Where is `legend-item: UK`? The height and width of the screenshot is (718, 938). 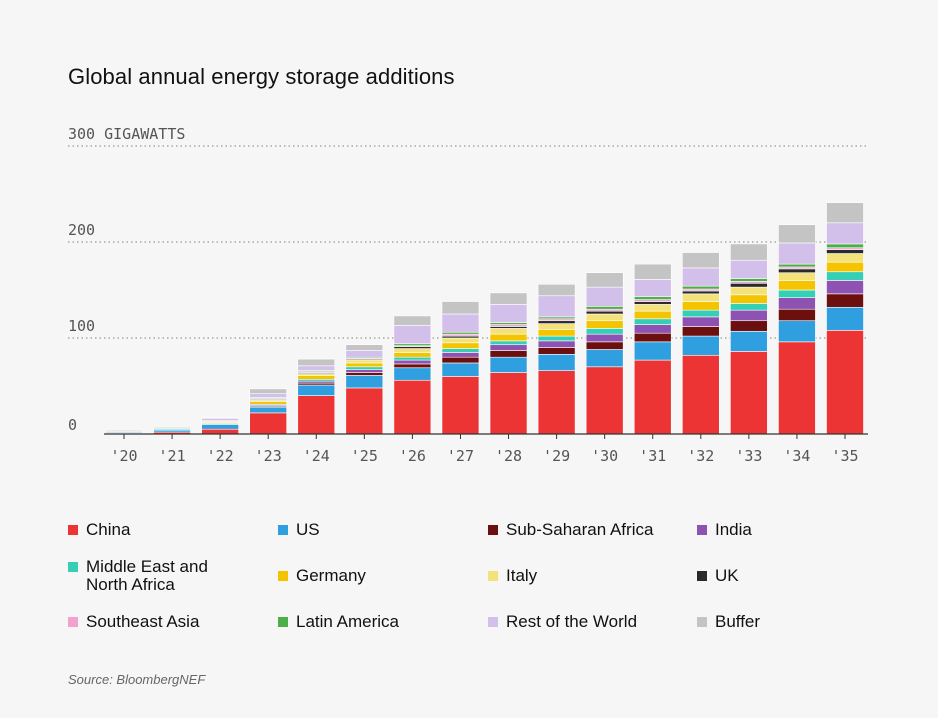 legend-item: UK is located at coordinates (718, 576).